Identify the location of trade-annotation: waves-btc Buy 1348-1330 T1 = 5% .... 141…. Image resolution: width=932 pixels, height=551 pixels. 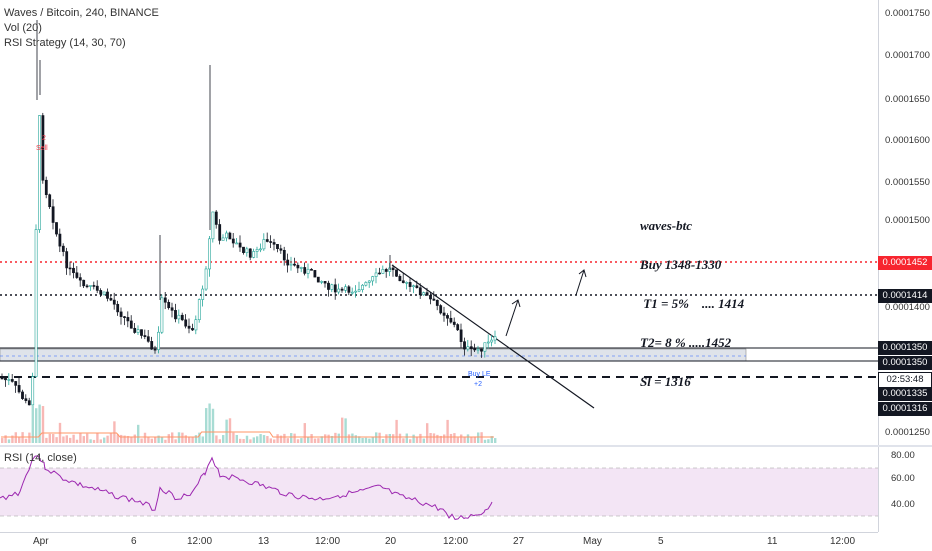
(692, 297).